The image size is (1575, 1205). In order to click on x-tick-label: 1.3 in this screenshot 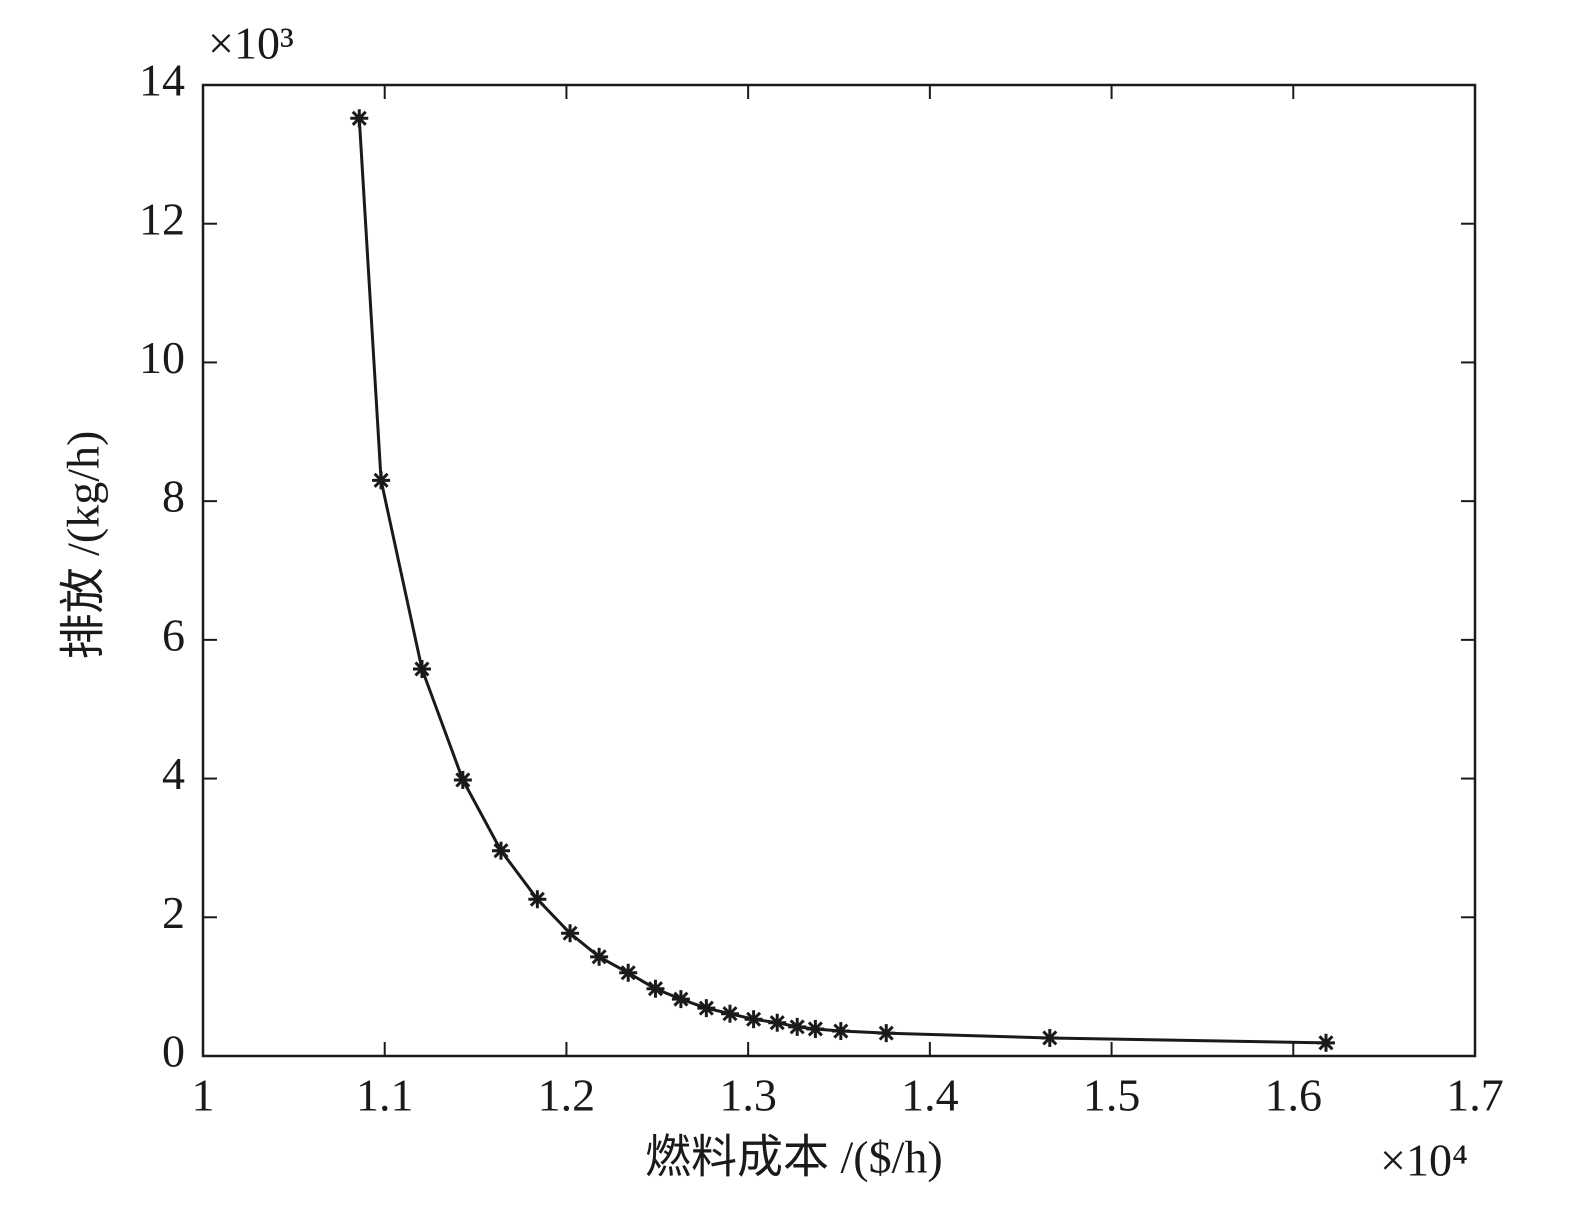, I will do `click(748, 1095)`.